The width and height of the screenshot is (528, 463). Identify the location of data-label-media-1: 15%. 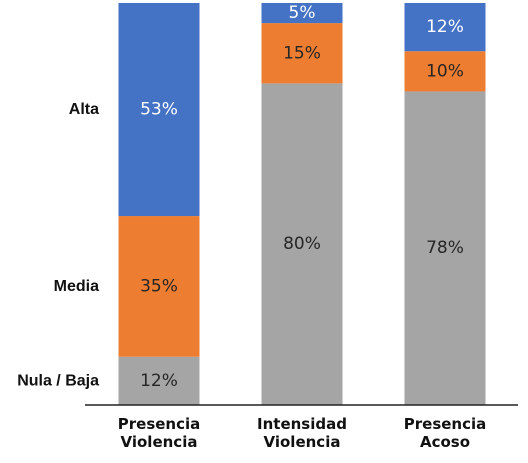
(302, 53).